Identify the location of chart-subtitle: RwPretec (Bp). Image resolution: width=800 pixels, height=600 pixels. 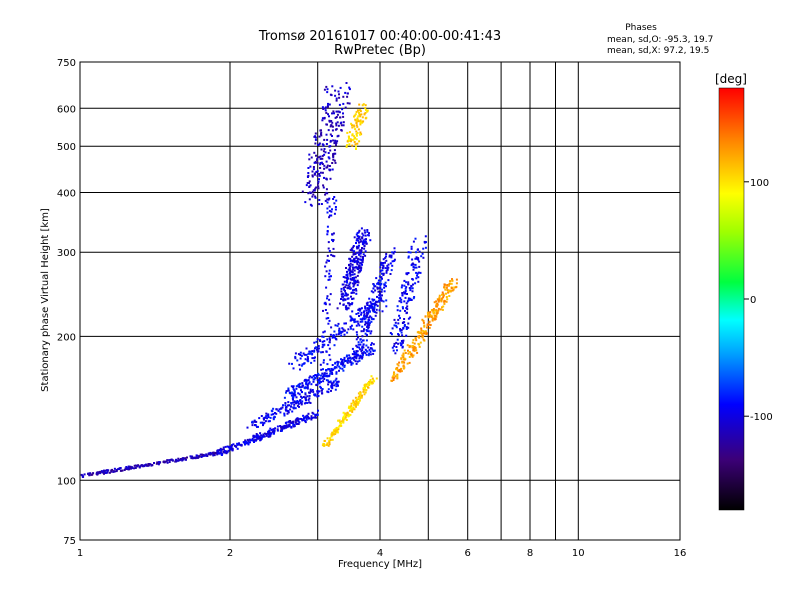
(380, 50).